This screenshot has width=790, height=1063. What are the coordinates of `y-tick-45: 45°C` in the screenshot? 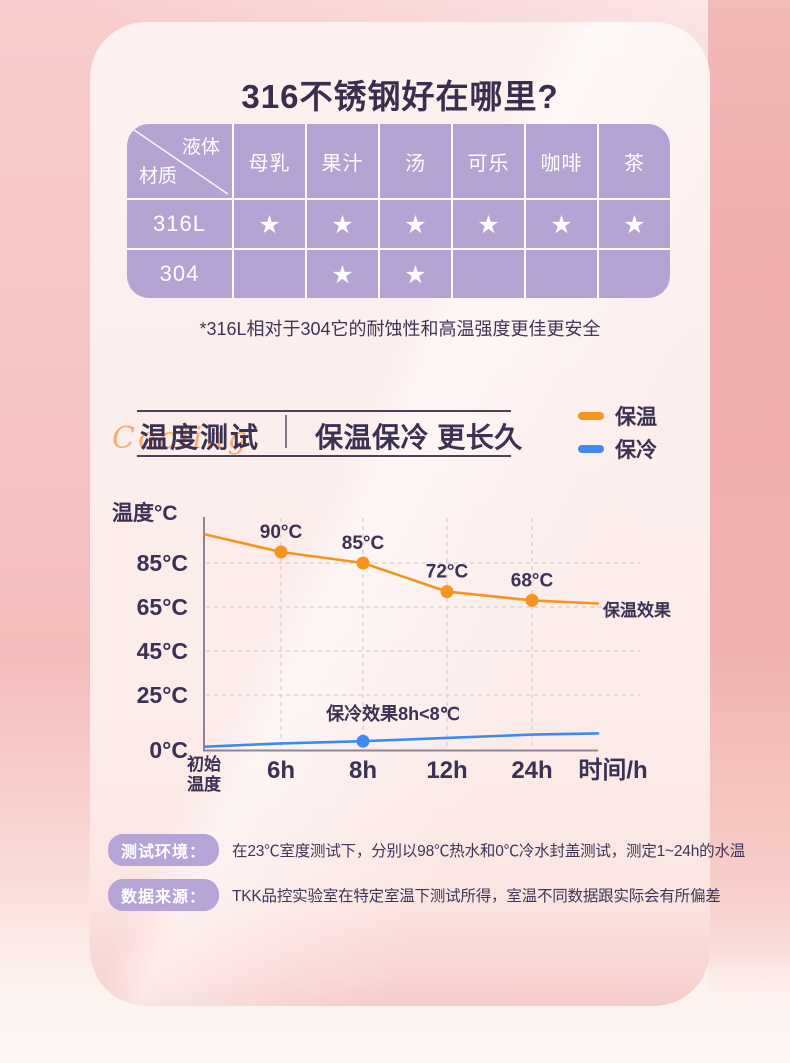 It's located at (162, 651).